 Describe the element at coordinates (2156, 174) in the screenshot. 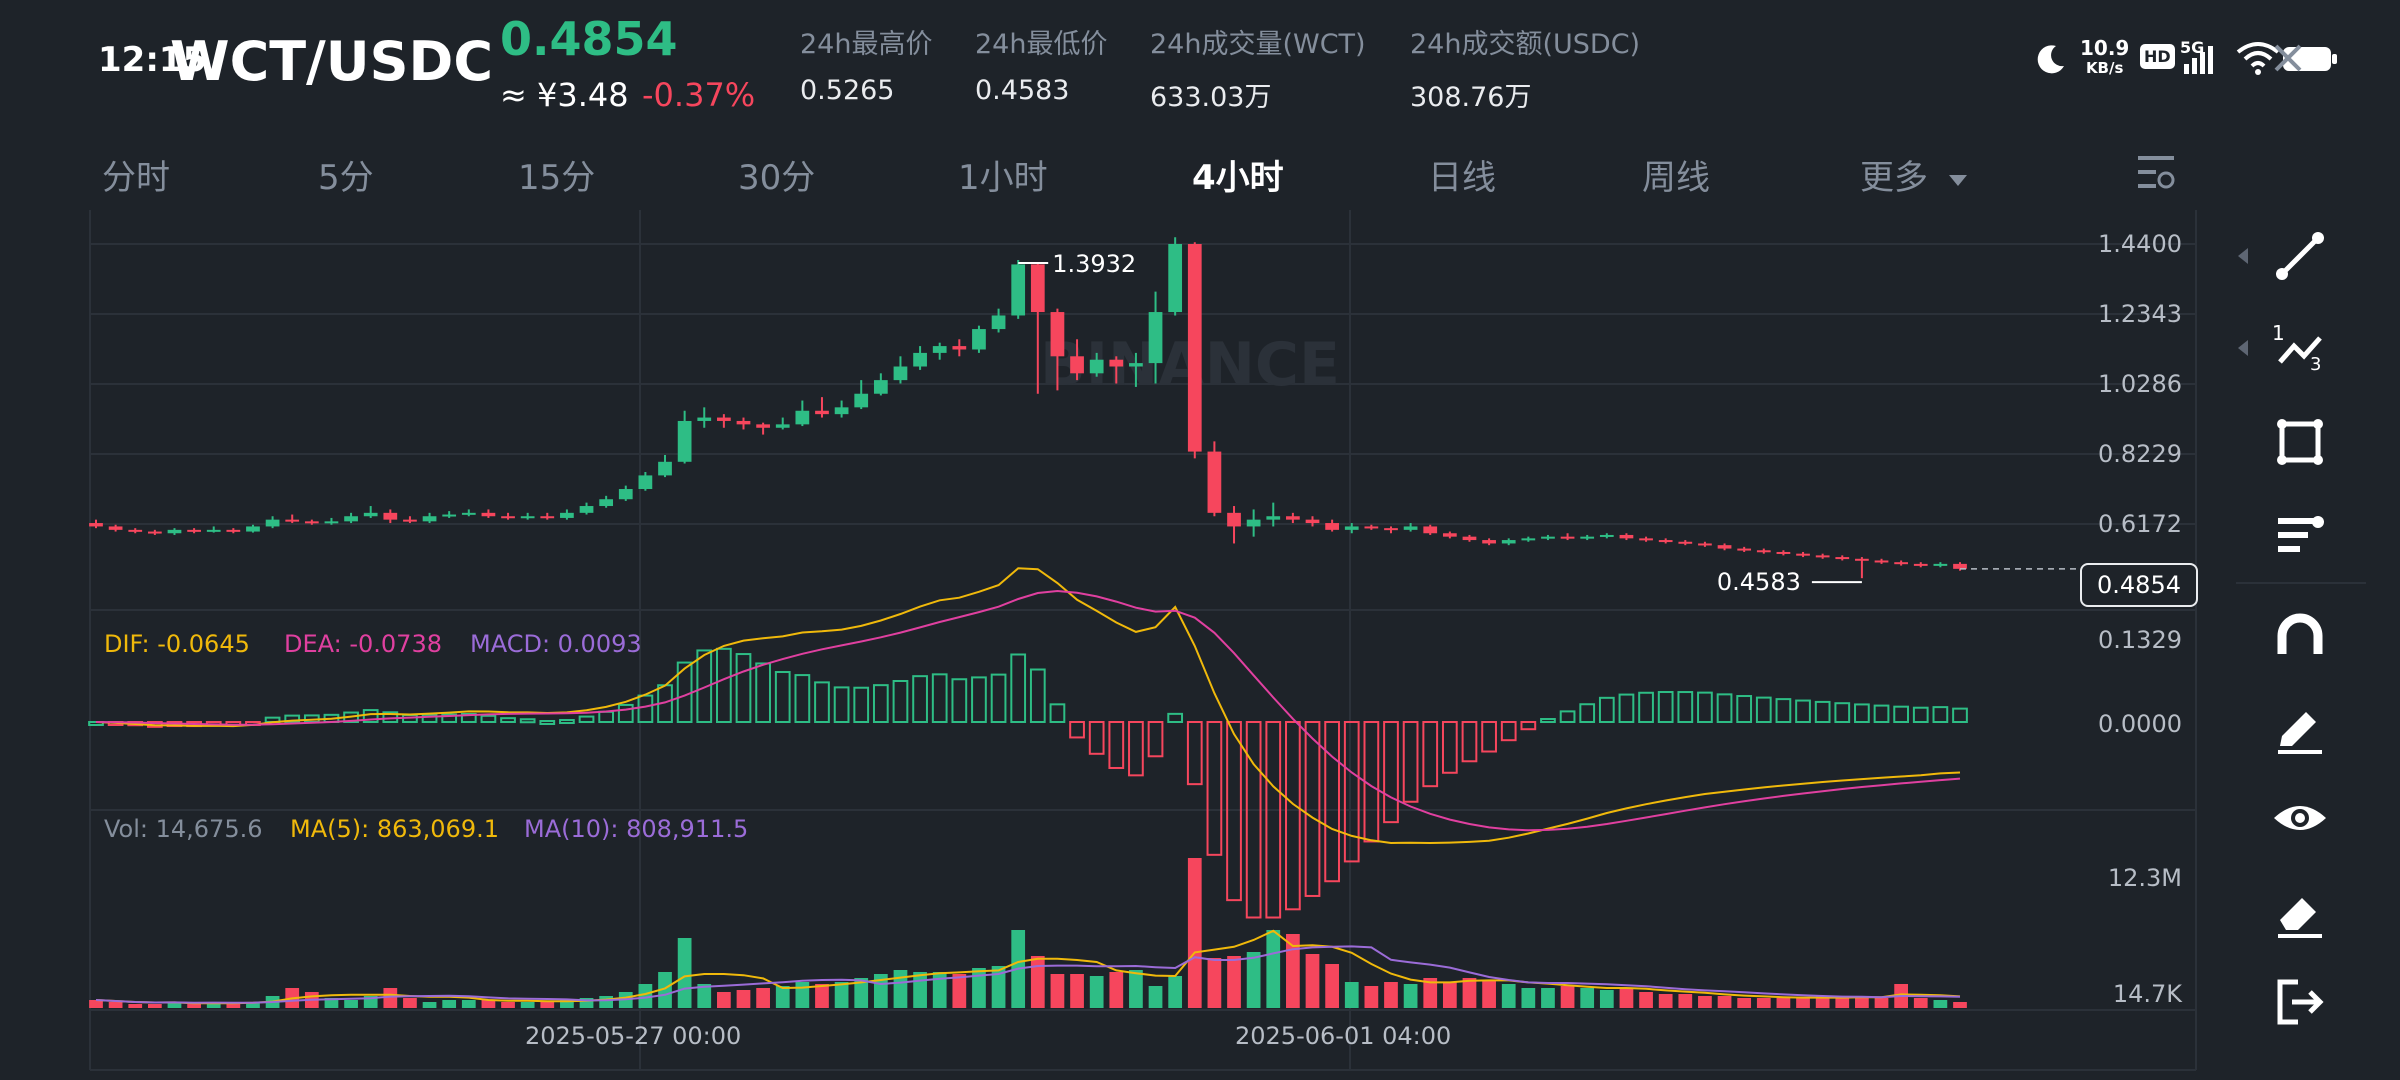

I see `chart-settings-icon` at that location.